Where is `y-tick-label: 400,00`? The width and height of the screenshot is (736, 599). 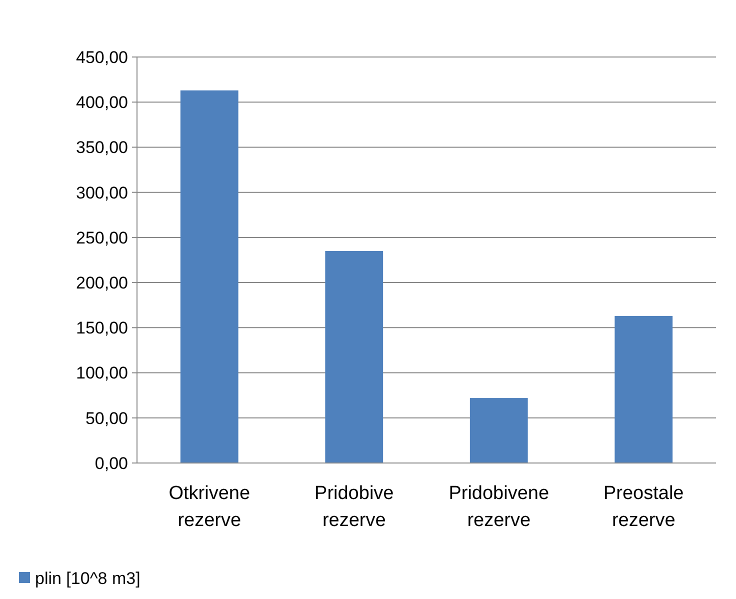 y-tick-label: 400,00 is located at coordinates (102, 102).